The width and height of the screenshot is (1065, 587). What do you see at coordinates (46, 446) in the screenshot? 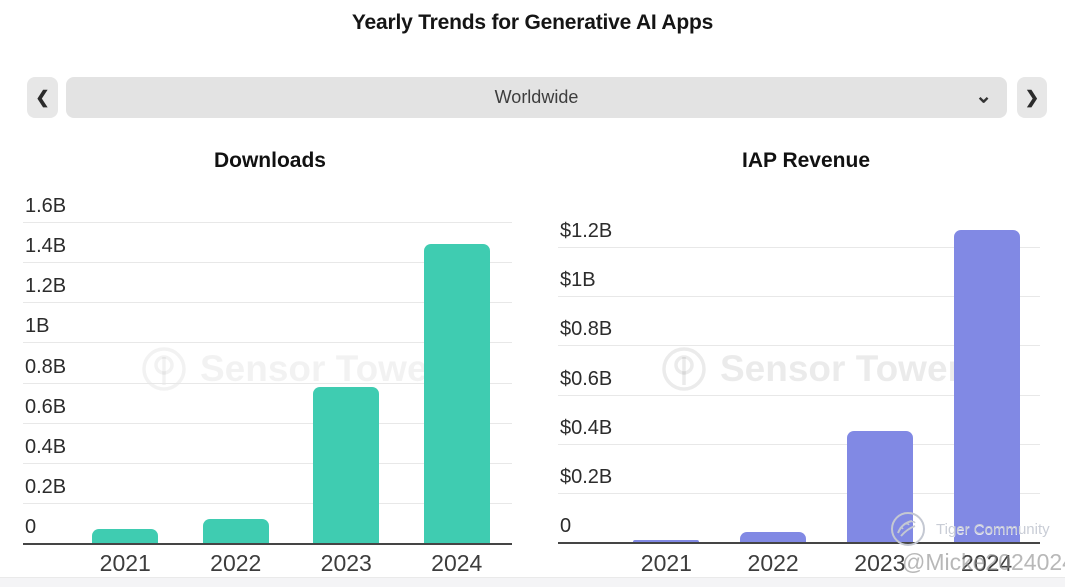
I see `y-tick-label: 0.4B` at bounding box center [46, 446].